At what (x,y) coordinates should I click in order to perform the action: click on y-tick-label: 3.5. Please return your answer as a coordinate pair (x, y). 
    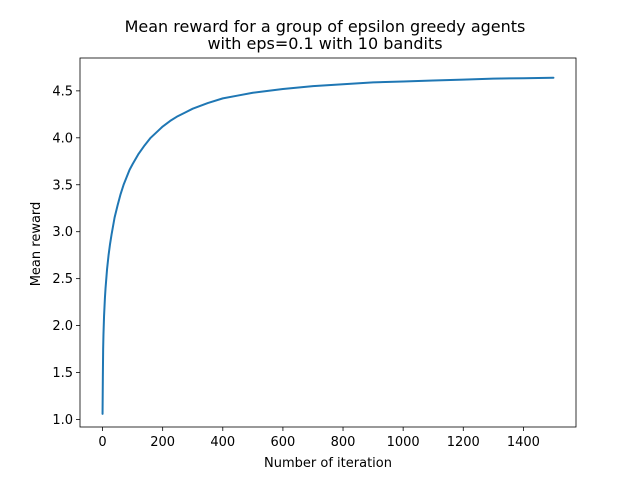
    Looking at the image, I should click on (62, 185).